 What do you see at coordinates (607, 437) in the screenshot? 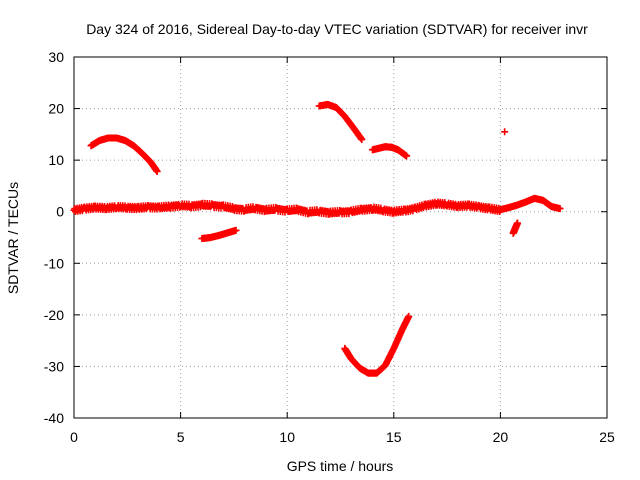
I see `x-tick-label: 25` at bounding box center [607, 437].